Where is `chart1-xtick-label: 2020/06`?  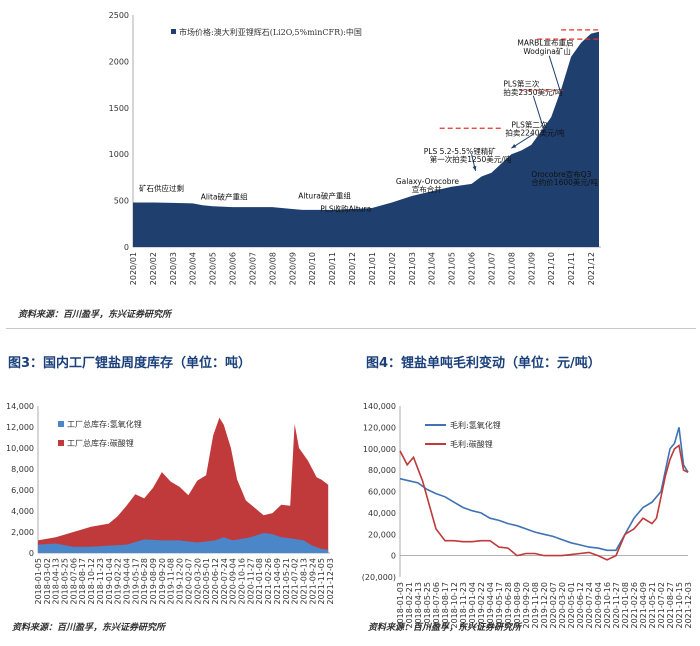 chart1-xtick-label: 2020/06 is located at coordinates (233, 268).